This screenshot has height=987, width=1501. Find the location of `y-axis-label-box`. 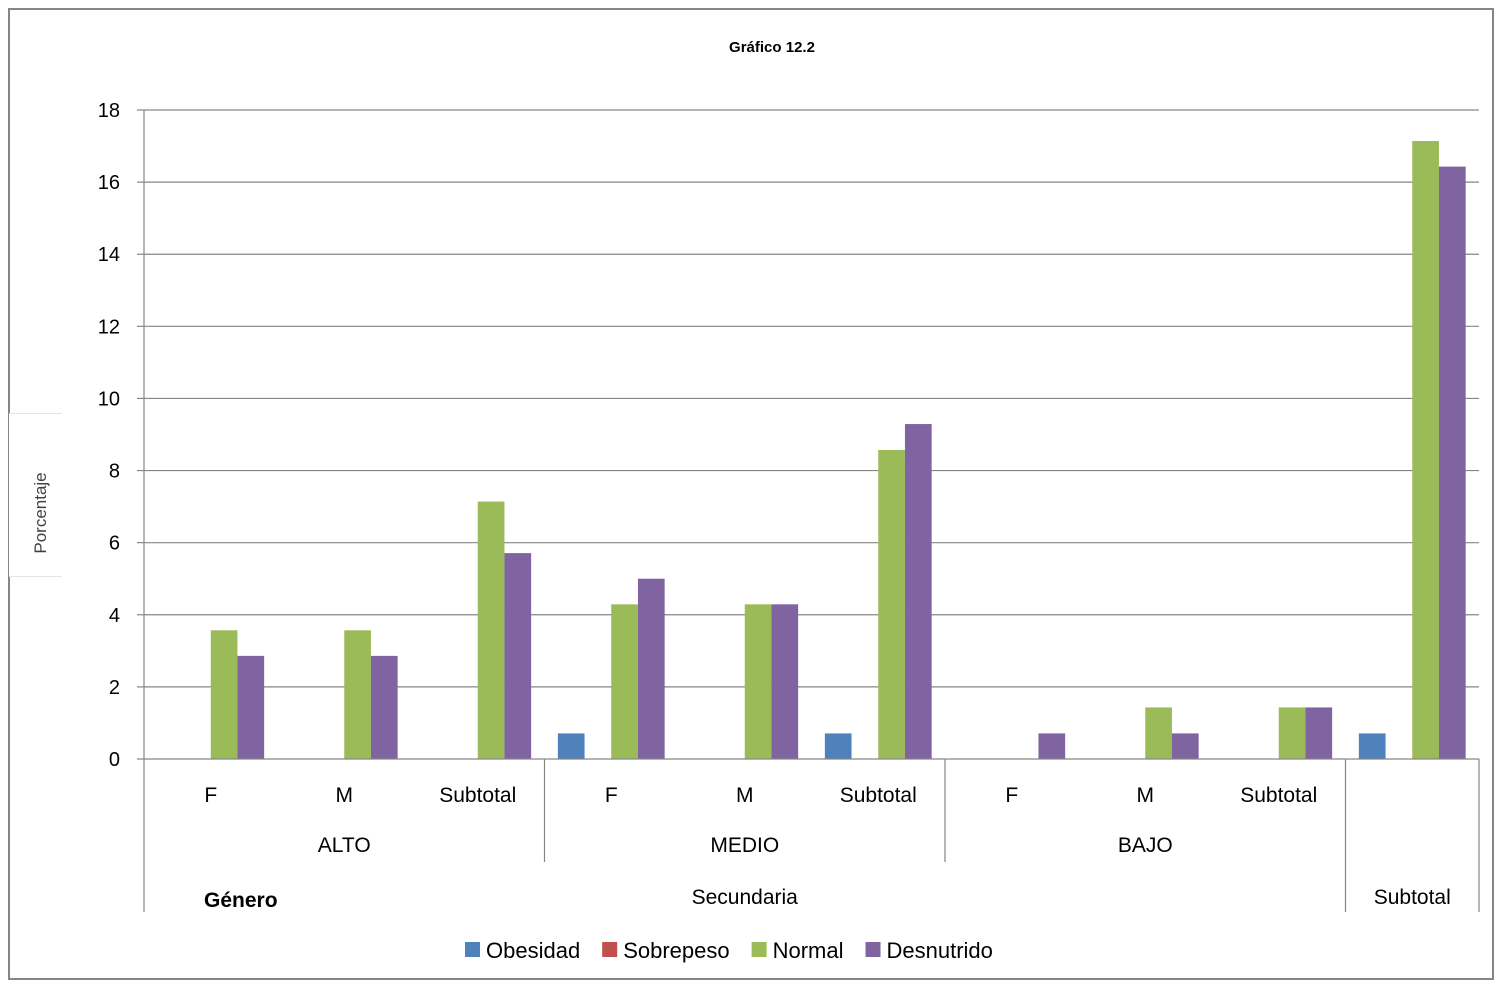

y-axis-label-box is located at coordinates (35, 495).